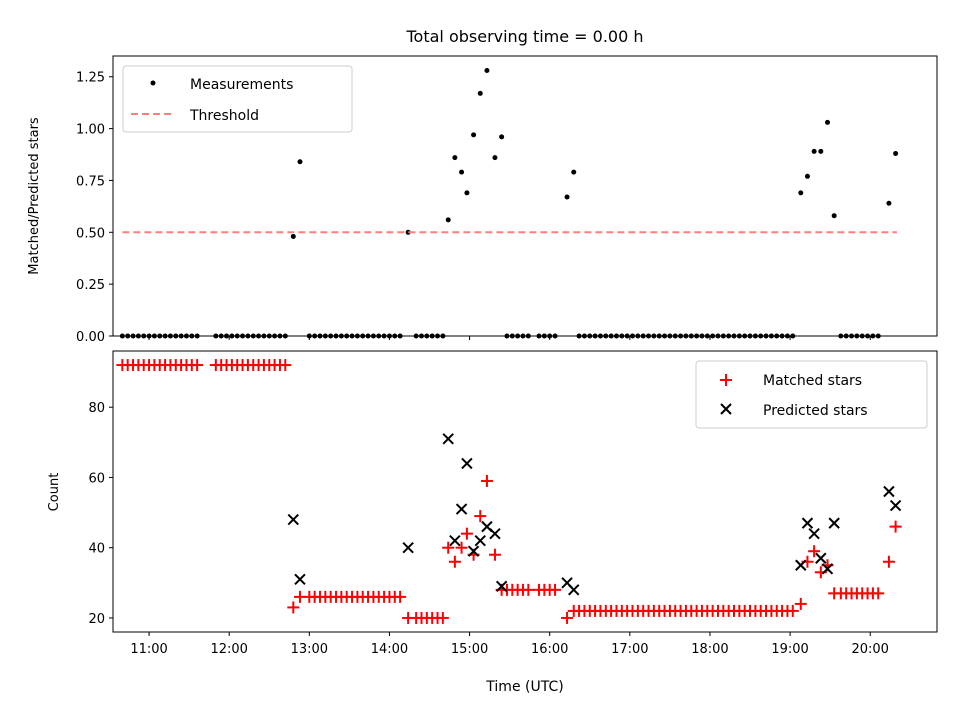 Image resolution: width=960 pixels, height=720 pixels. What do you see at coordinates (549, 649) in the screenshot?
I see `bottom-xtick-label-5: 16:00` at bounding box center [549, 649].